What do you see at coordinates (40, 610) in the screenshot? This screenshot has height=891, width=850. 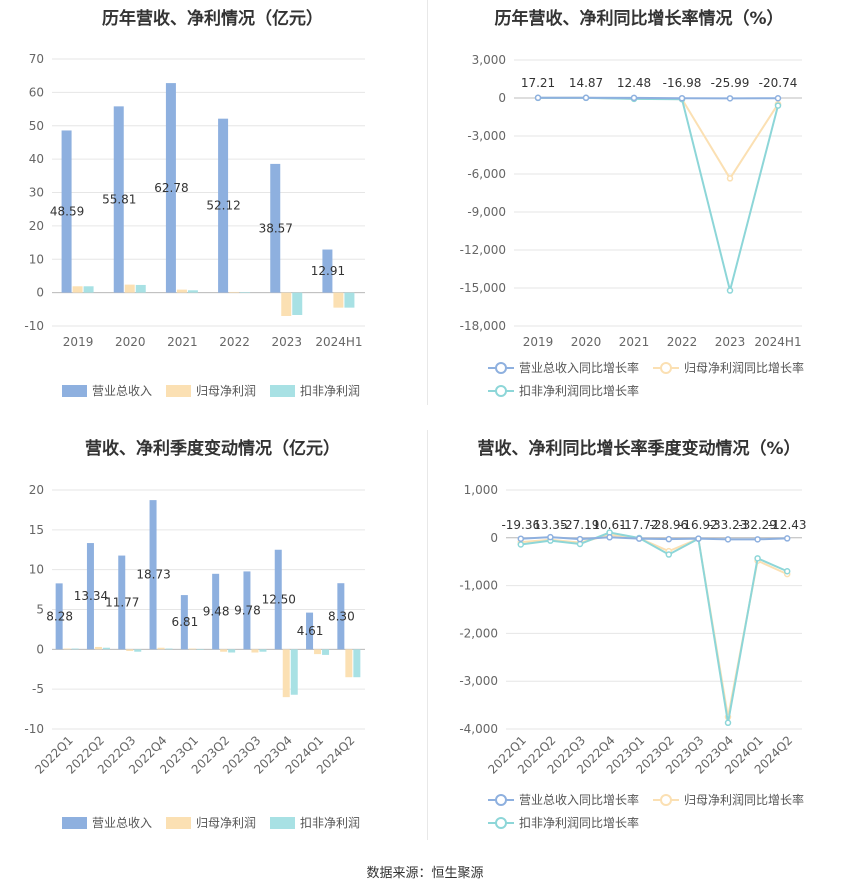 I see `y-tick-label: 5` at bounding box center [40, 610].